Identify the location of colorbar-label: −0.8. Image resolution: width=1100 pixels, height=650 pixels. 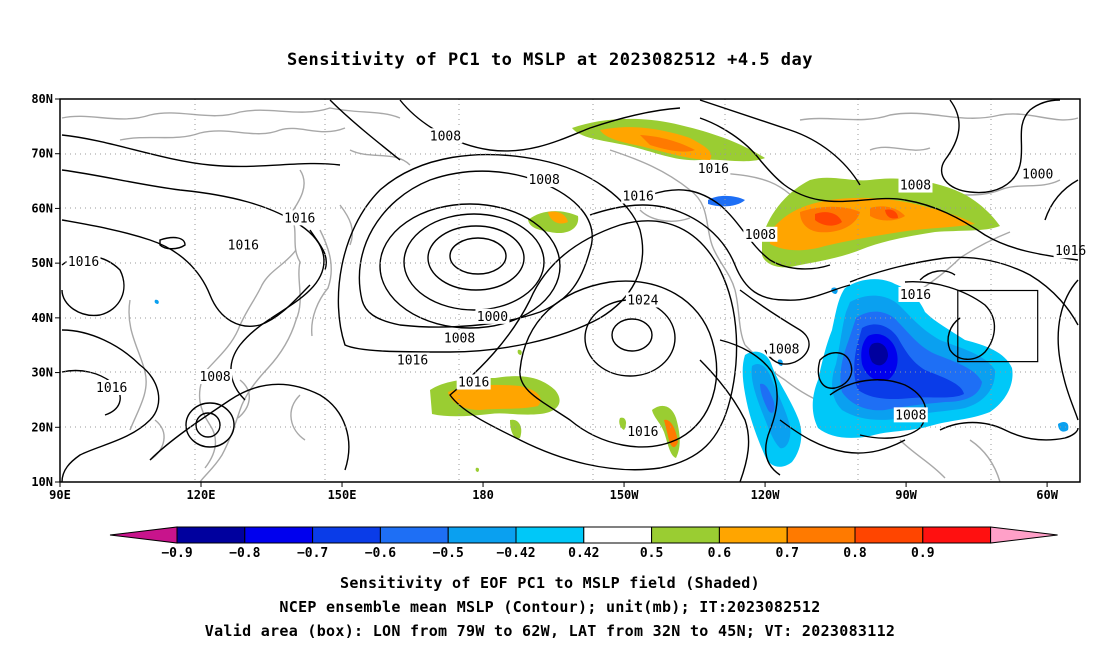
(244, 553).